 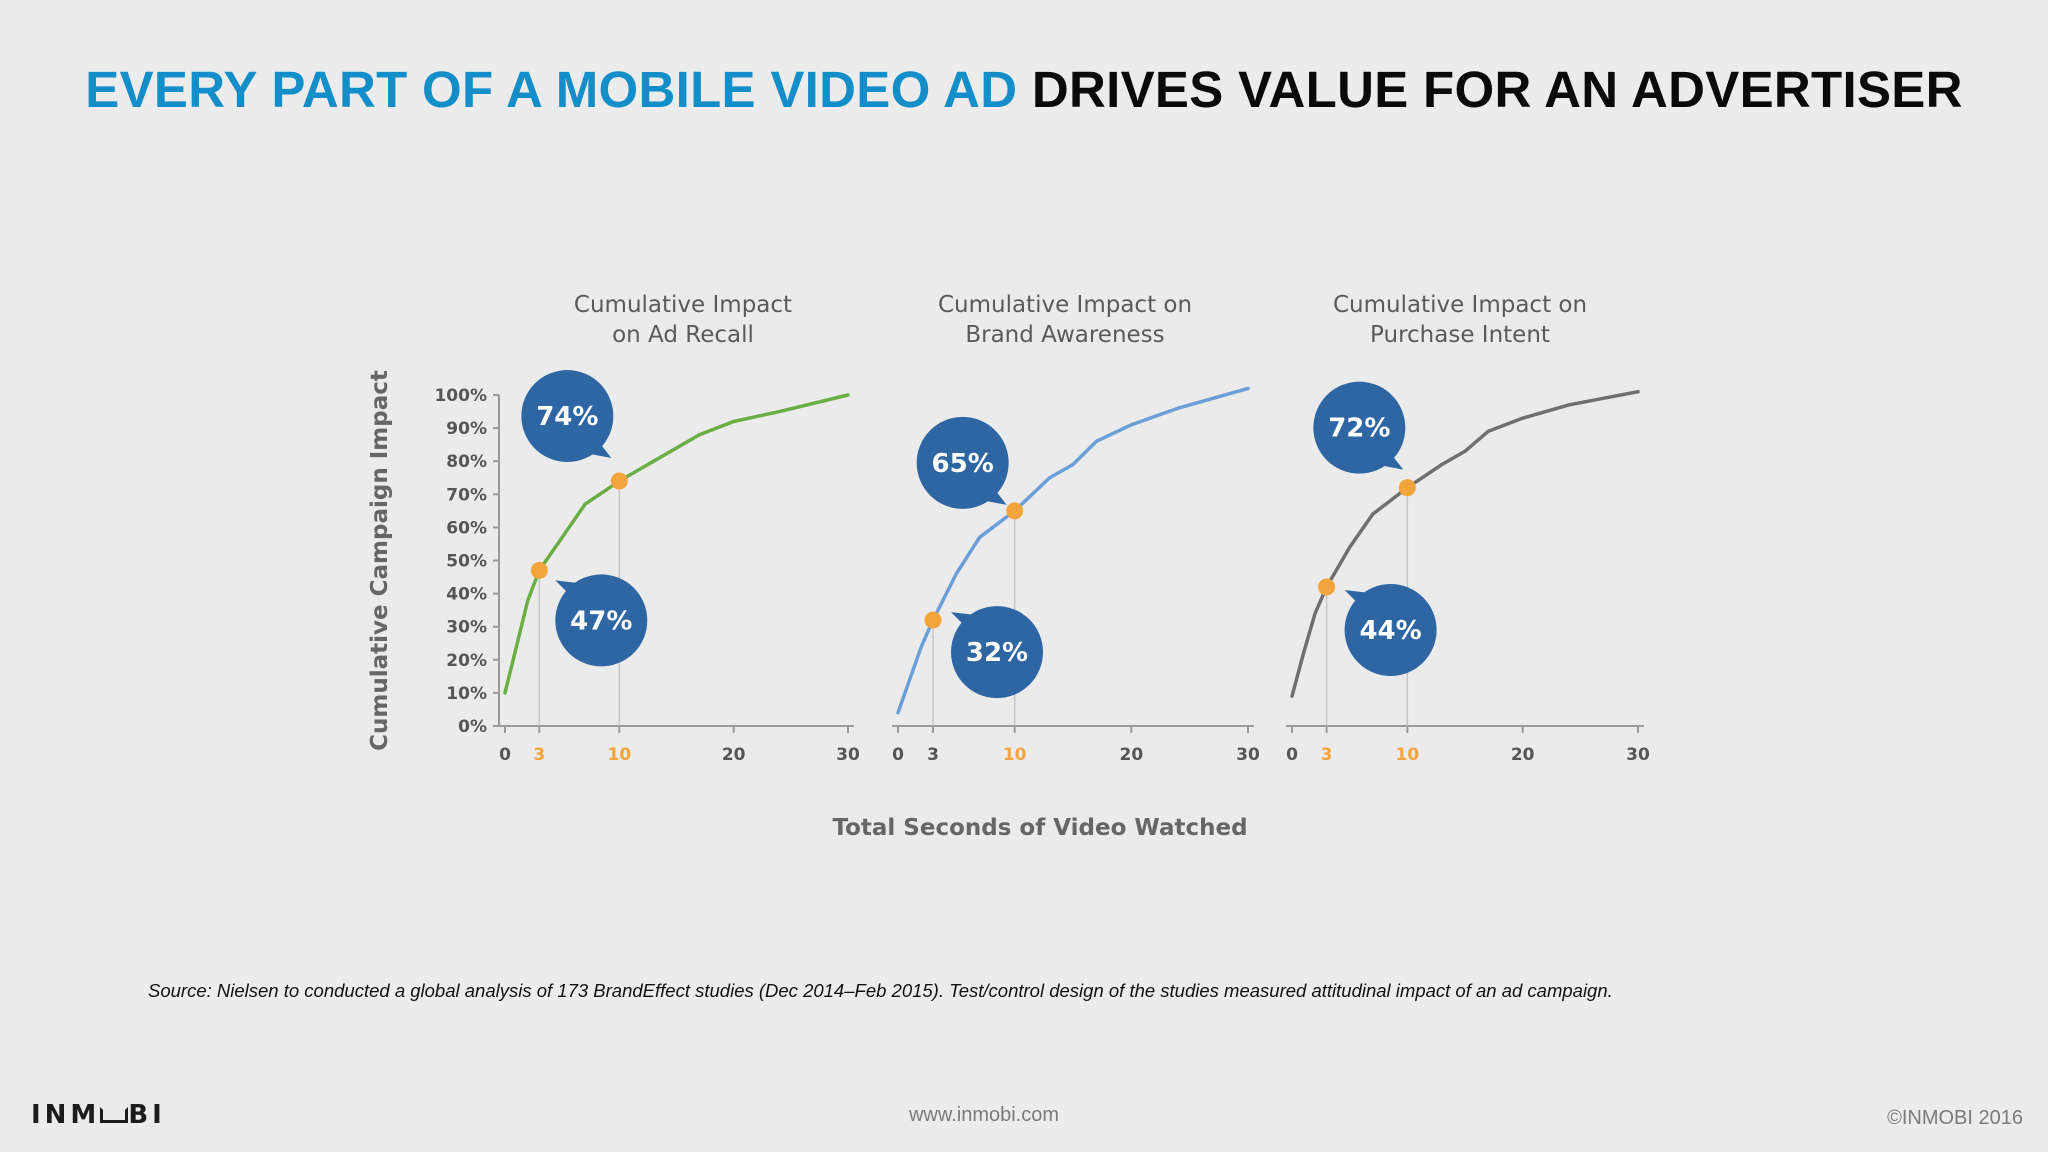 I want to click on y-tick-label: 100%, so click(x=460, y=396).